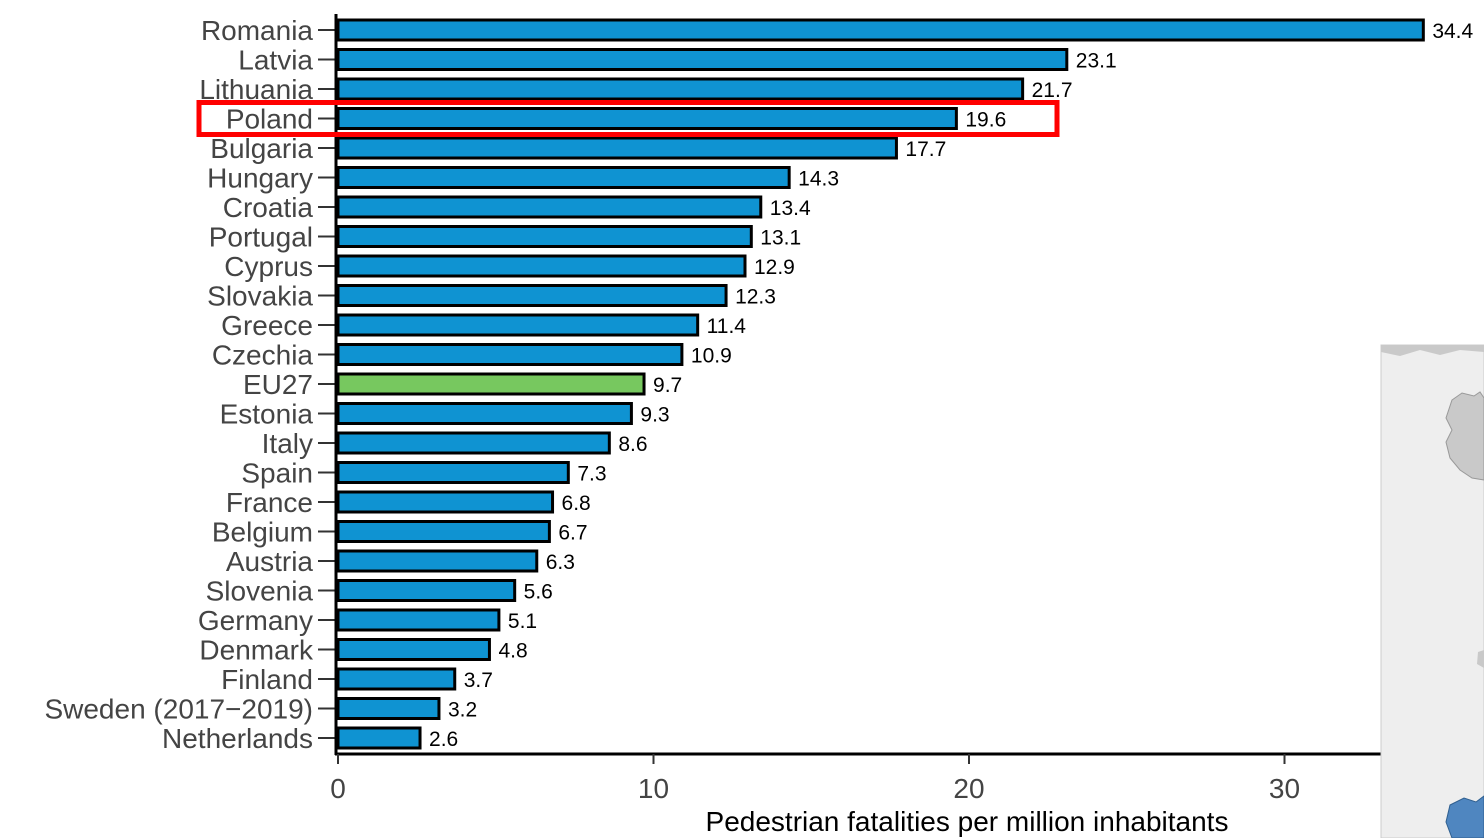 The height and width of the screenshot is (838, 1484). What do you see at coordinates (512, 651) in the screenshot?
I see `value-label-denmark: 4.8` at bounding box center [512, 651].